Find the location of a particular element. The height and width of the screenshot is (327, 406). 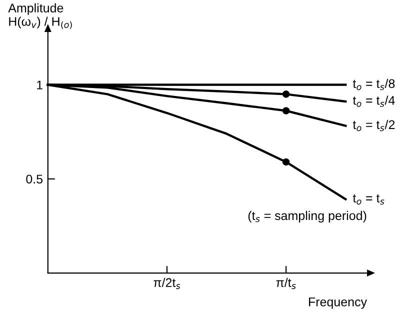

y-tick-label: 0.5 is located at coordinates (34, 179).